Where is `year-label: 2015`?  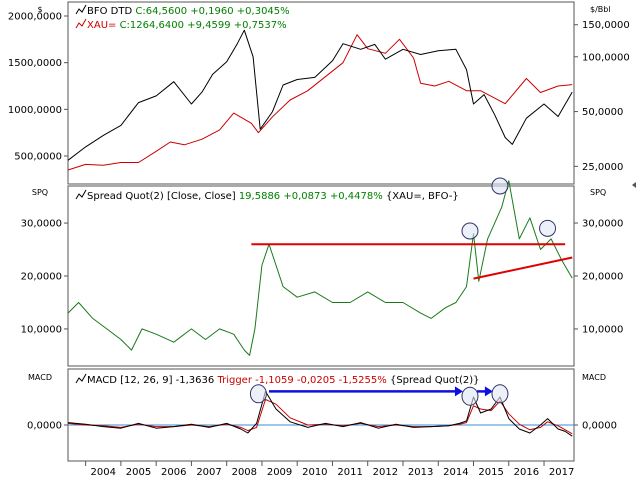
year-label: 2015 is located at coordinates (490, 472).